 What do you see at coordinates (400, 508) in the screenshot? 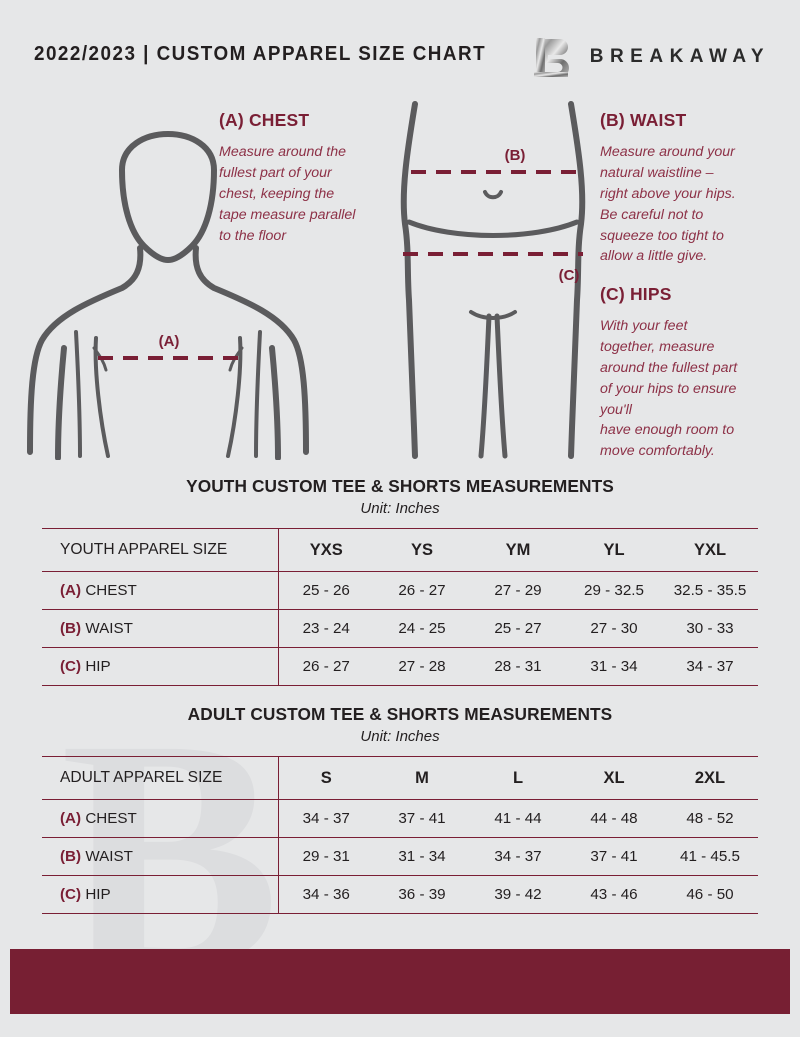
I see `youth-table-unit: Unit: Inches` at bounding box center [400, 508].